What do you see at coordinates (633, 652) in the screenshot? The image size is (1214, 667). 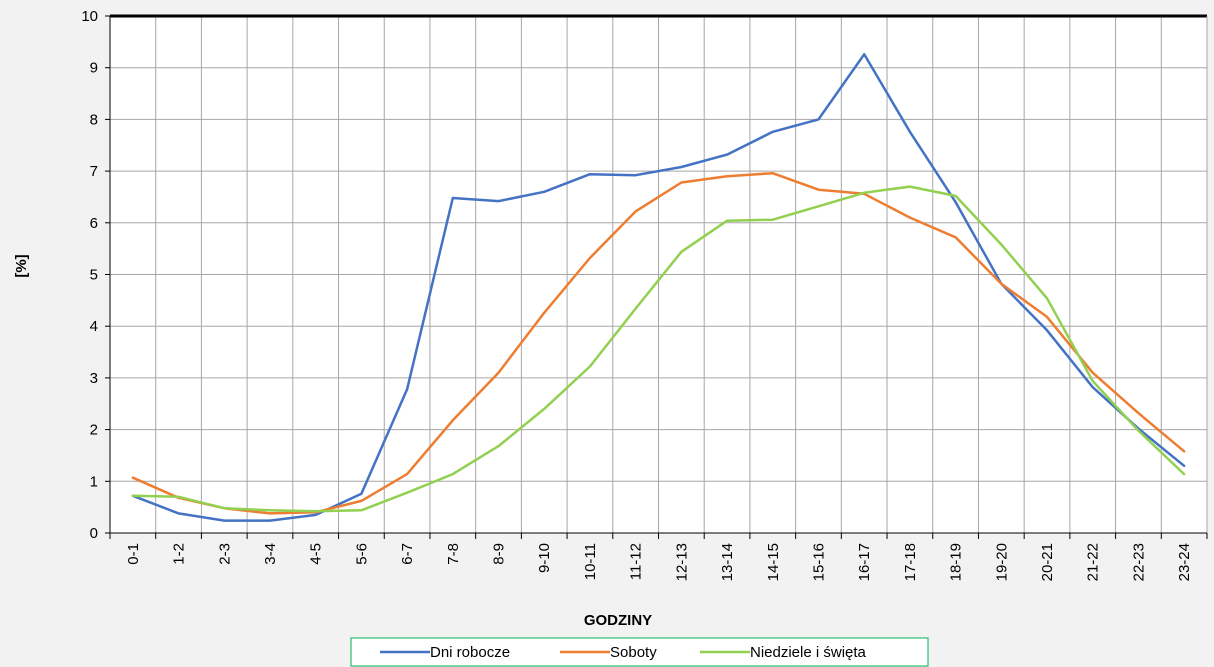 I see `legend-label-2: Soboty` at bounding box center [633, 652].